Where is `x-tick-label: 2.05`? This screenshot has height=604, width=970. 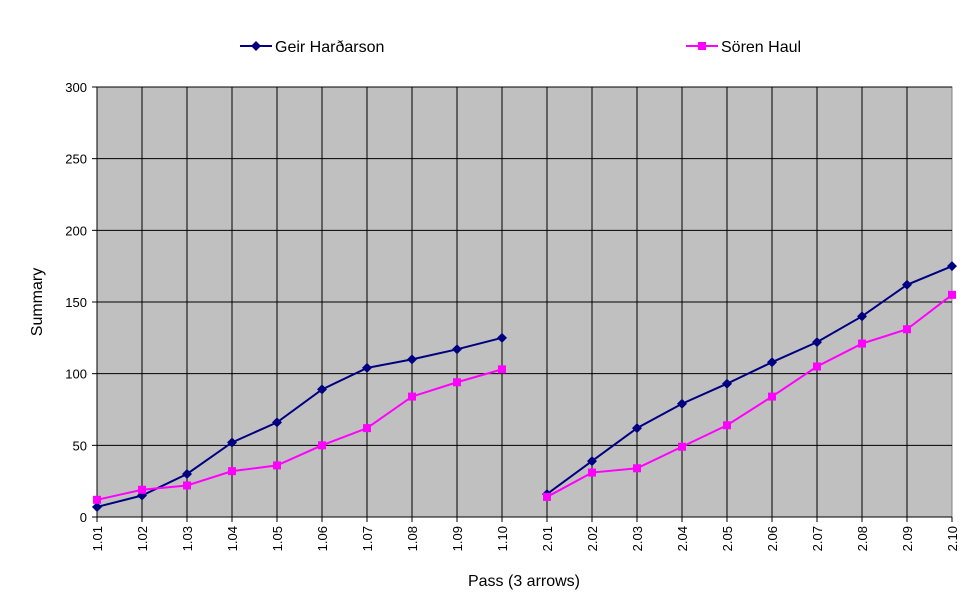
x-tick-label: 2.05 is located at coordinates (727, 538).